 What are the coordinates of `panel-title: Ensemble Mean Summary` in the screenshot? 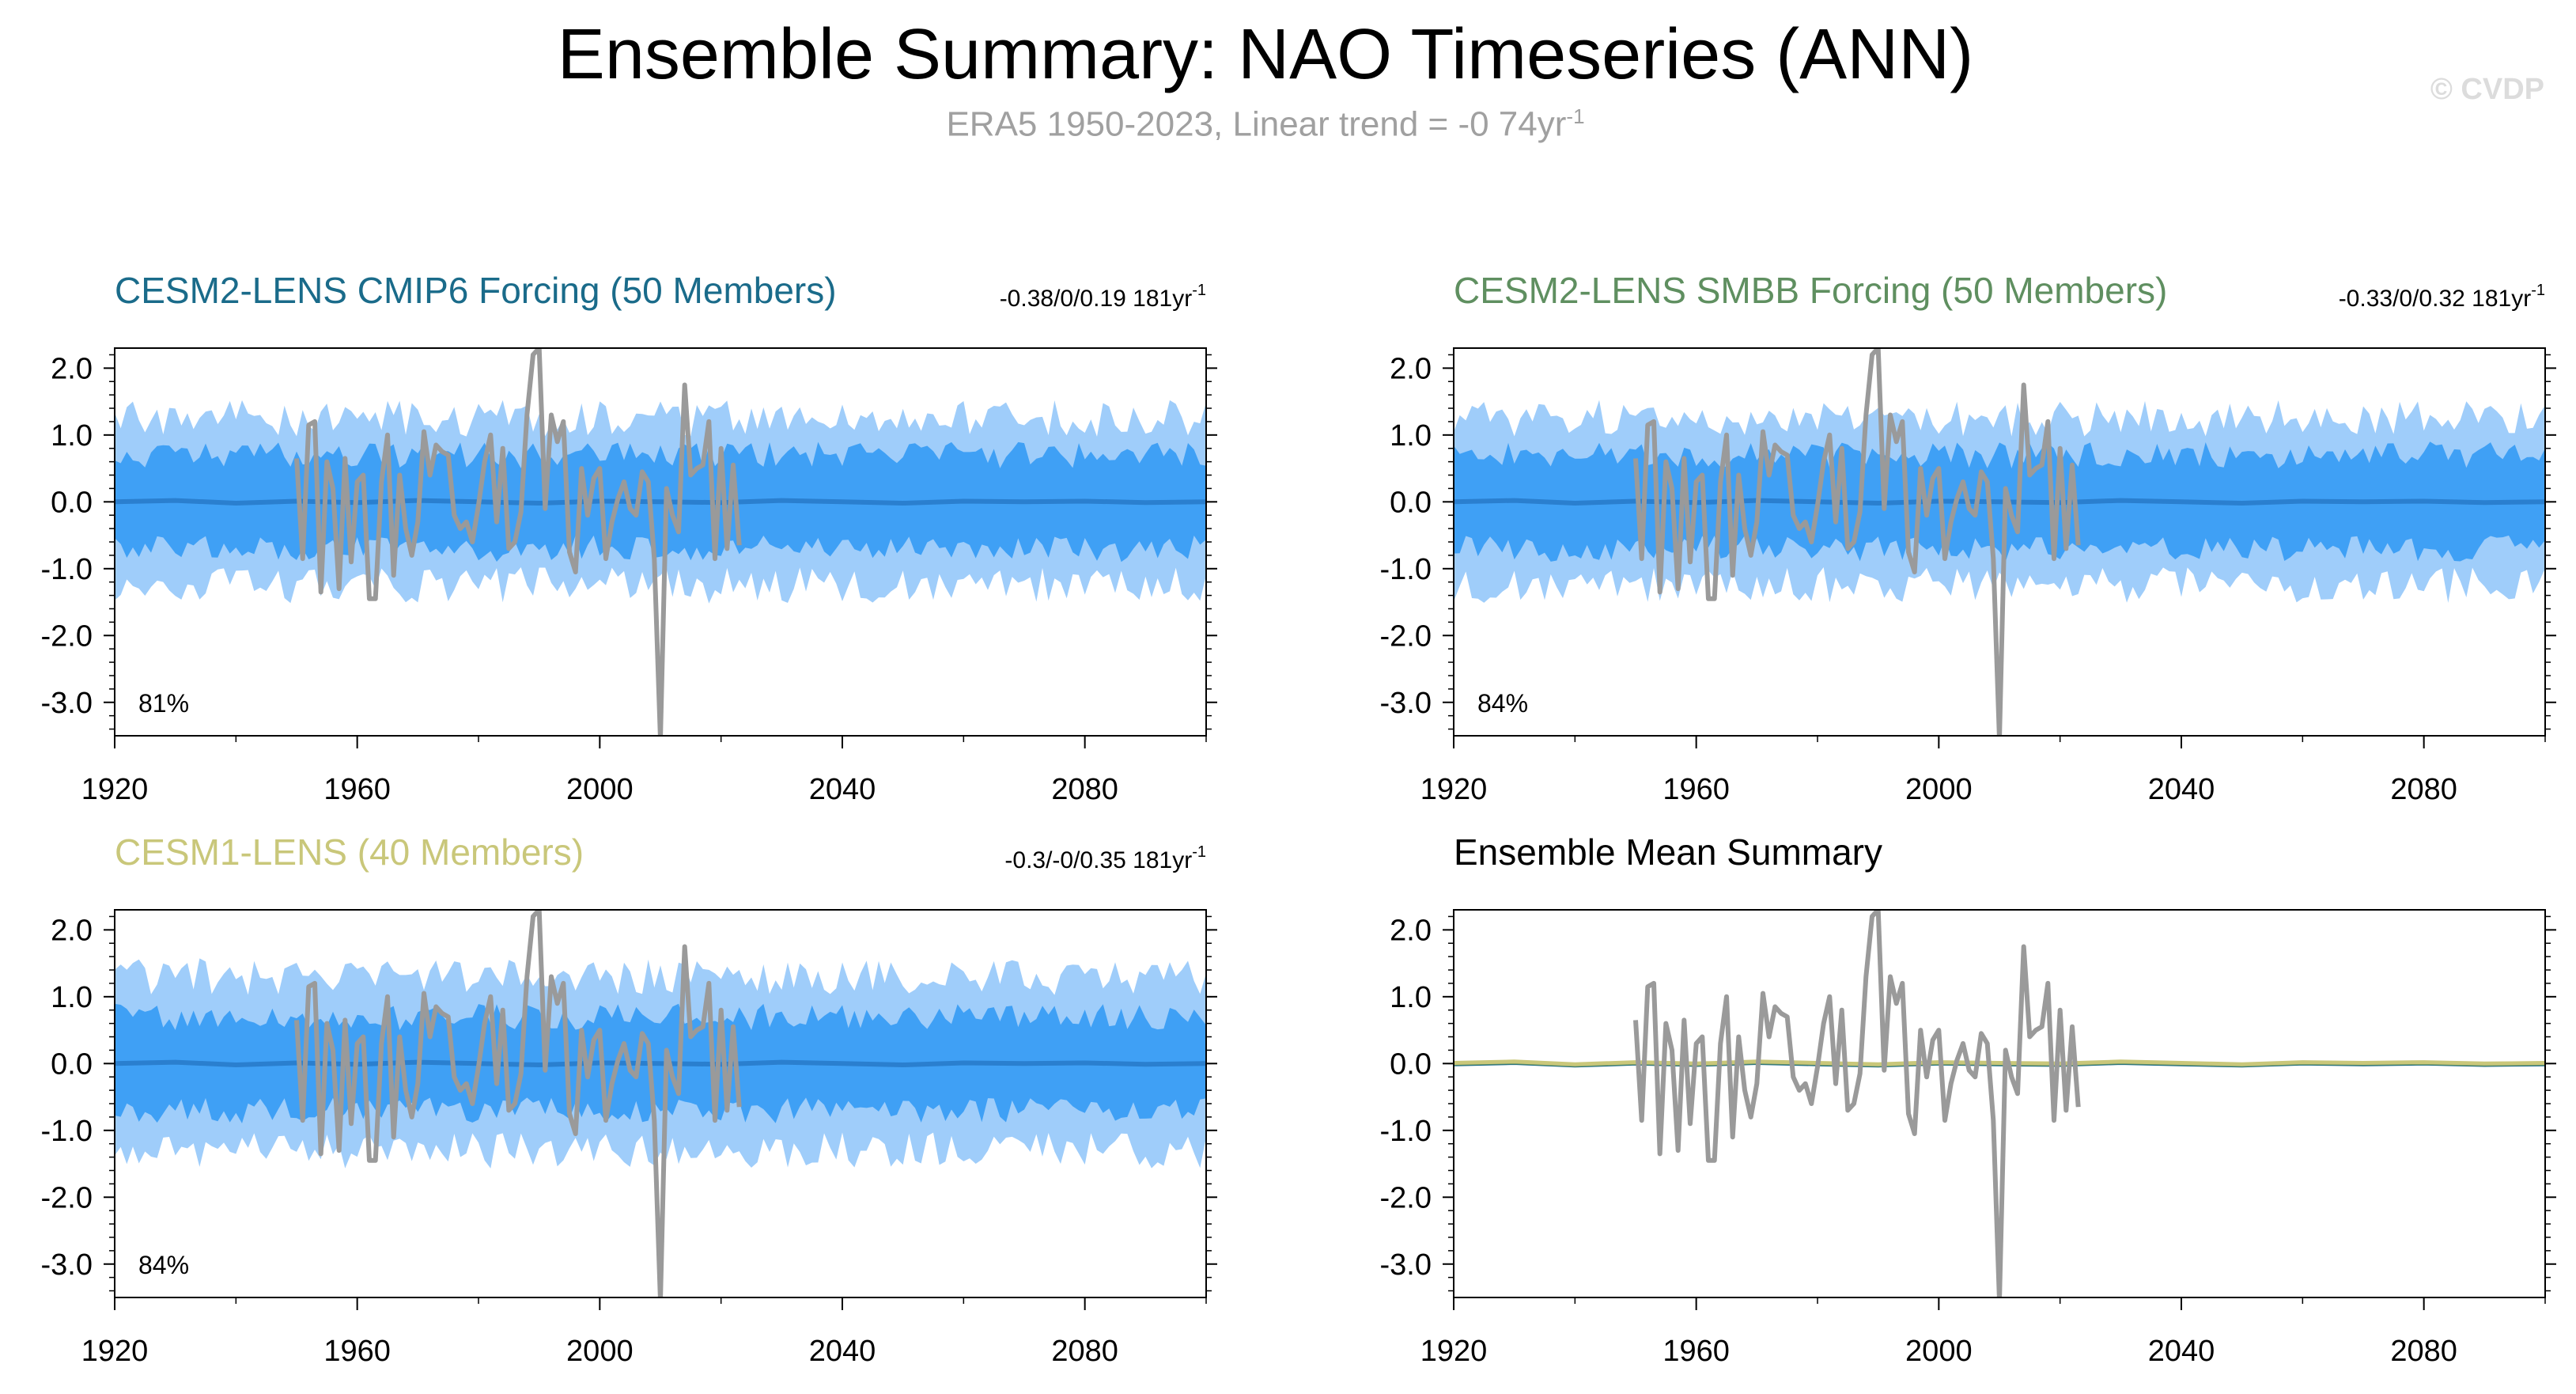 It's located at (1668, 852).